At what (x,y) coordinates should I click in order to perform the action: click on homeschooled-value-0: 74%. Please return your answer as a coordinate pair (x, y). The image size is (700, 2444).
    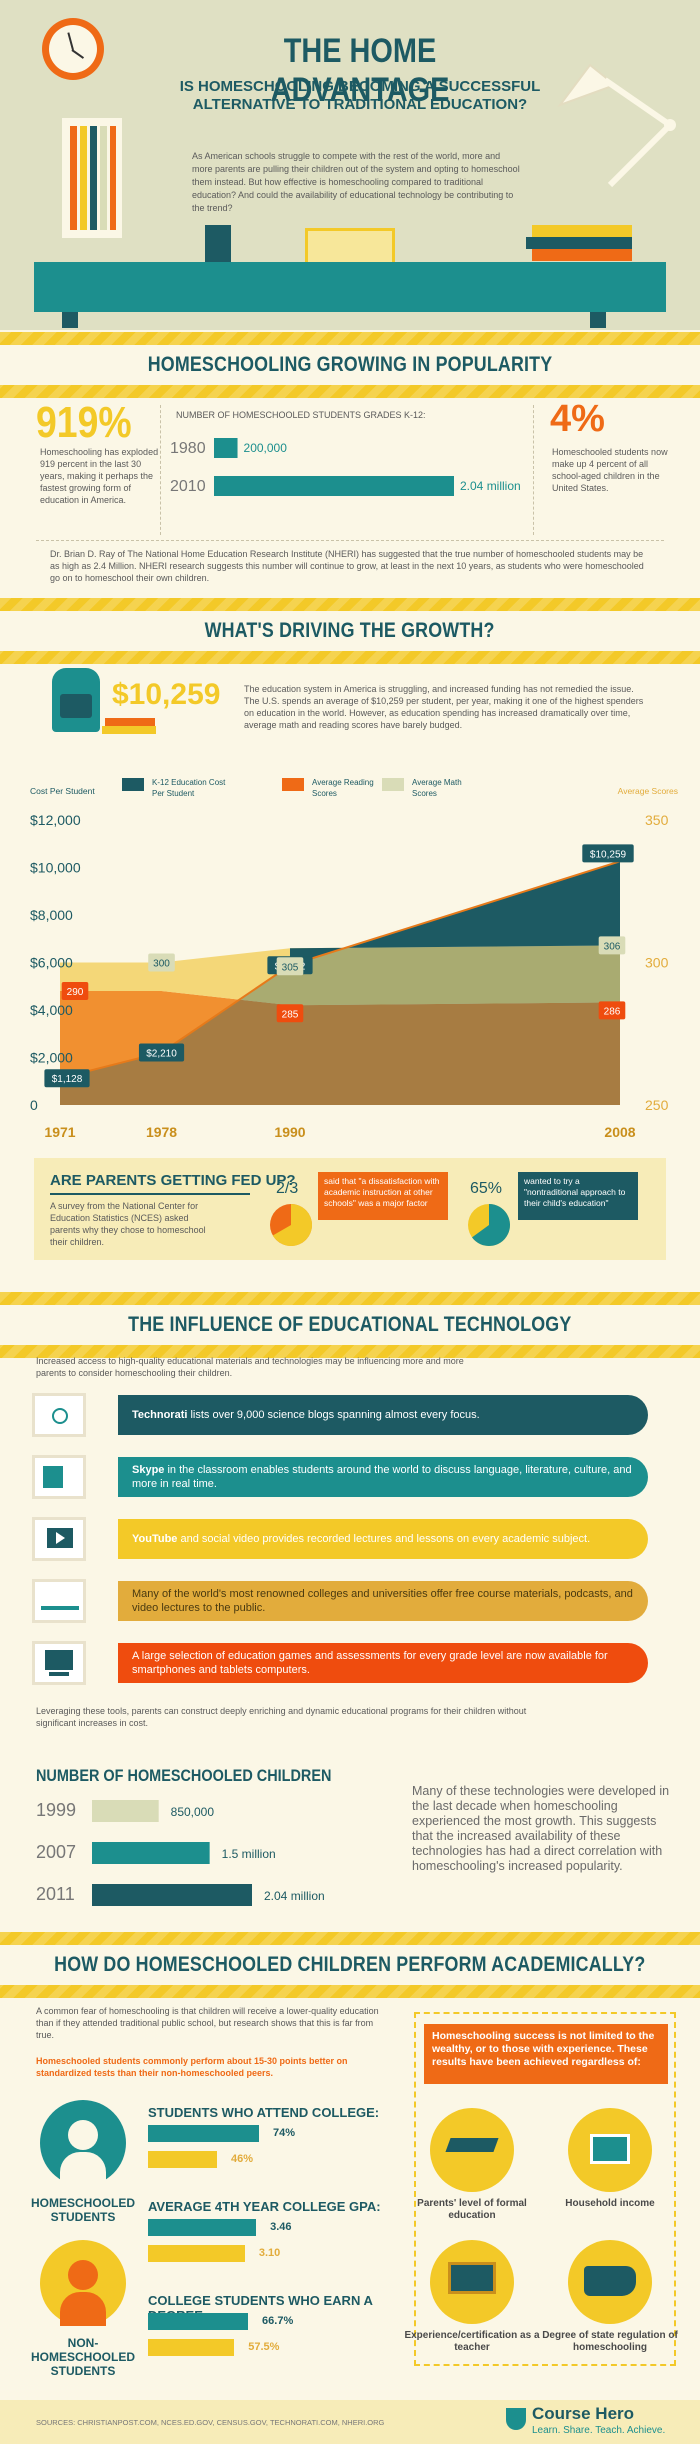
    Looking at the image, I should click on (284, 2133).